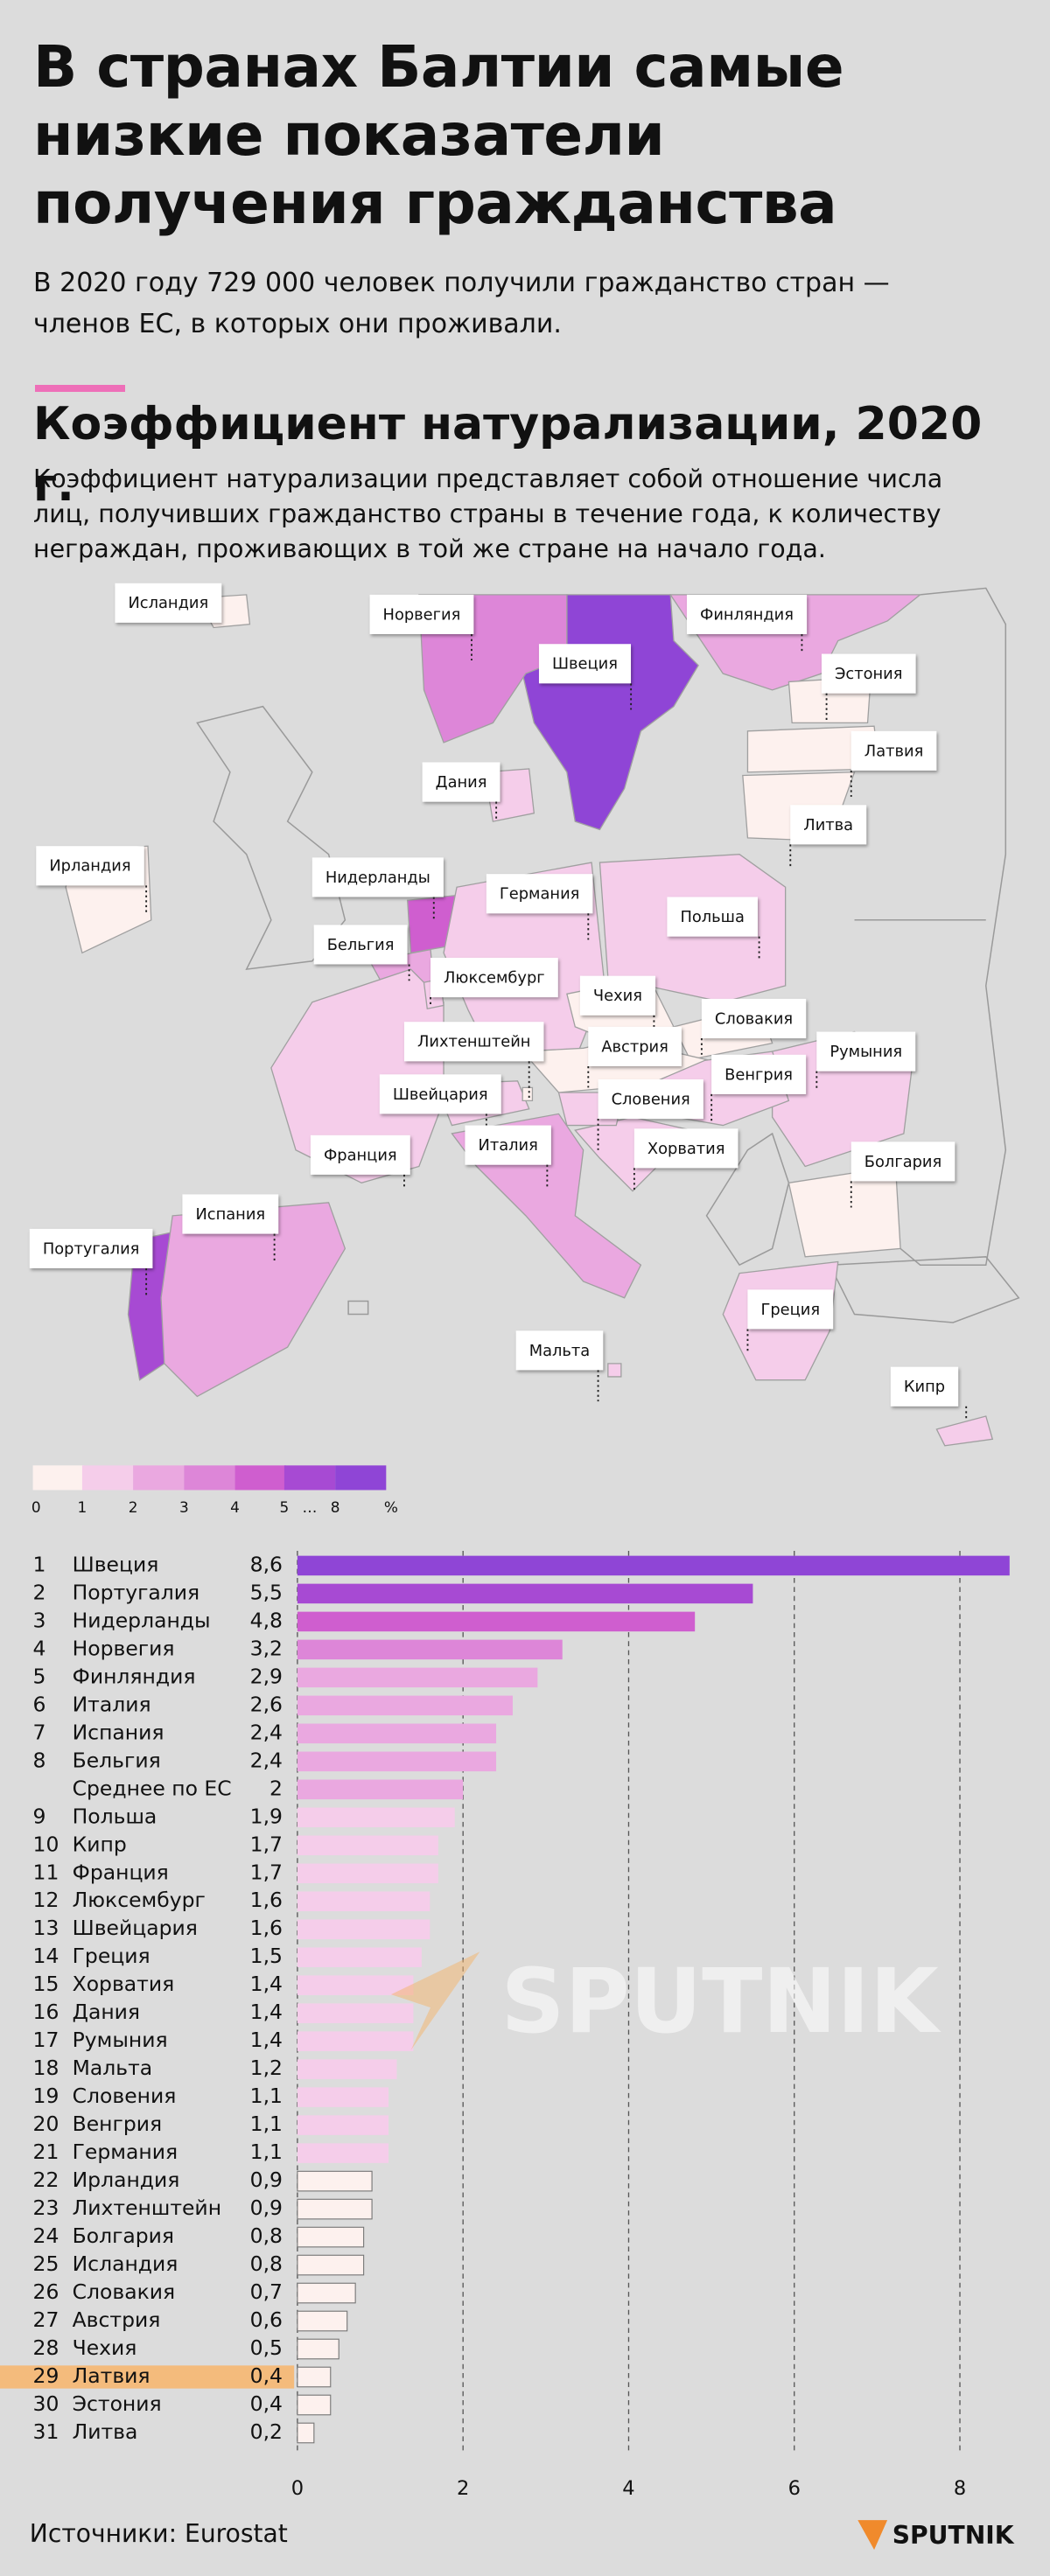 This screenshot has width=1050, height=2576. Describe the element at coordinates (869, 674) in the screenshot. I see `map-label-text: Эстония` at that location.